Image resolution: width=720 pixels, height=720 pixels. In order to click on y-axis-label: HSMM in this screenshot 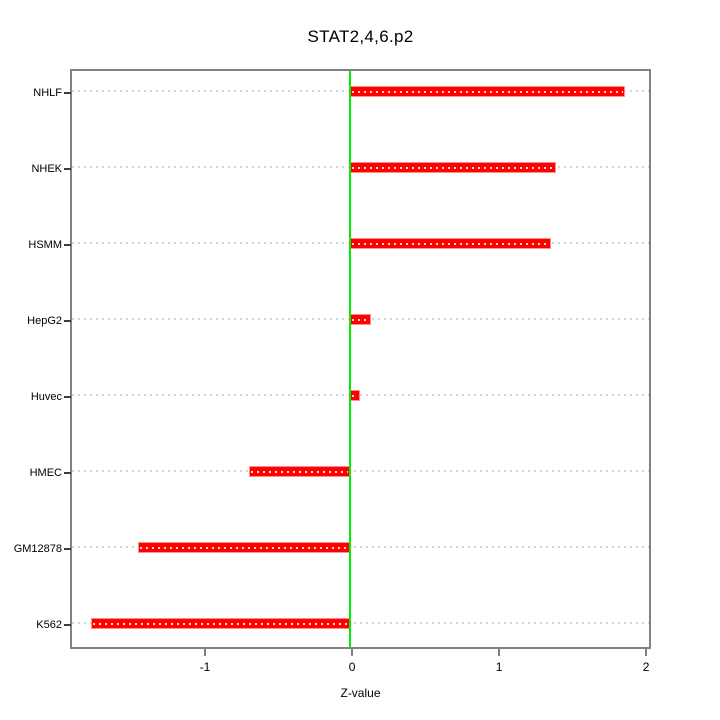, I will do `click(45, 244)`.